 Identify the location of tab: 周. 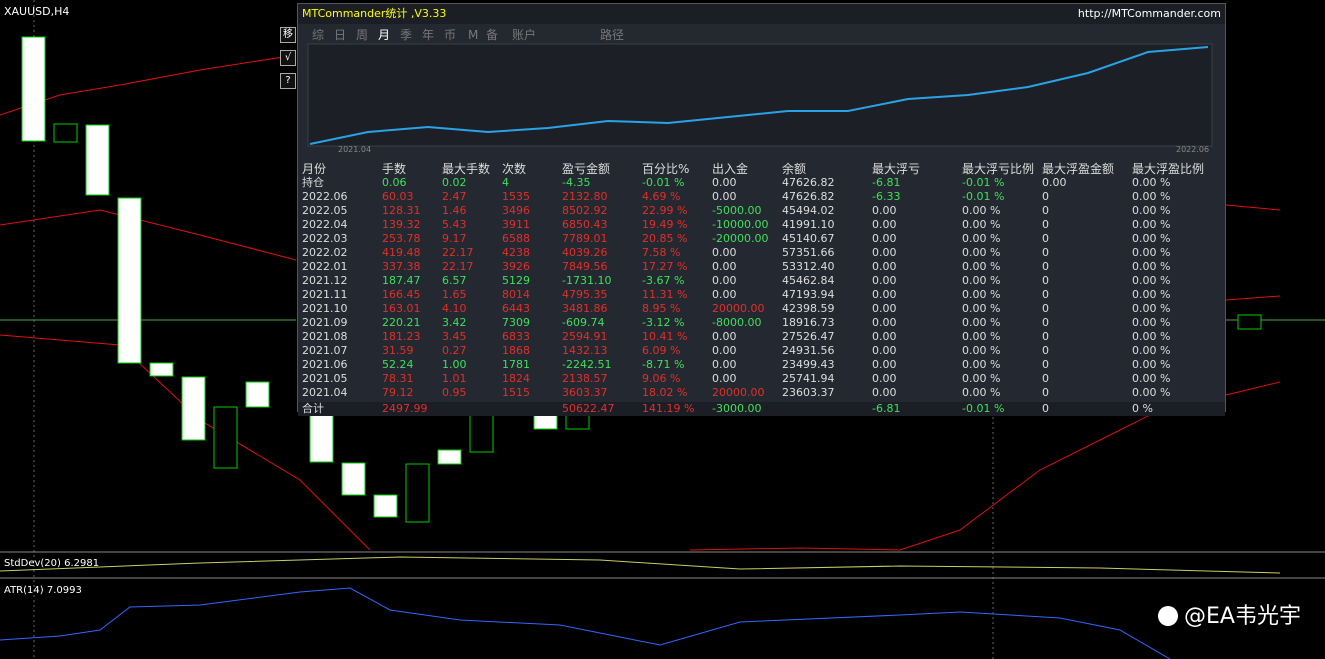
(362, 35).